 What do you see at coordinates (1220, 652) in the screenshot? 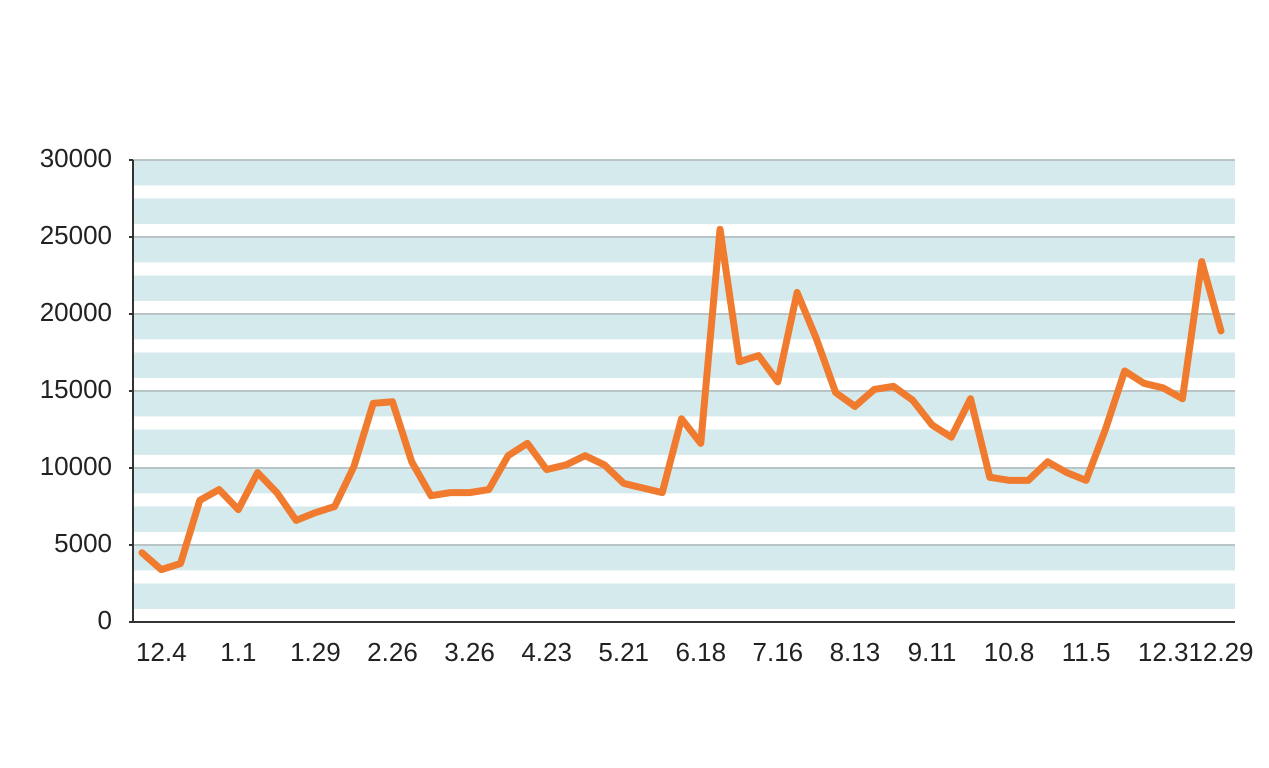
I see `x-tick-label: 12.29` at bounding box center [1220, 652].